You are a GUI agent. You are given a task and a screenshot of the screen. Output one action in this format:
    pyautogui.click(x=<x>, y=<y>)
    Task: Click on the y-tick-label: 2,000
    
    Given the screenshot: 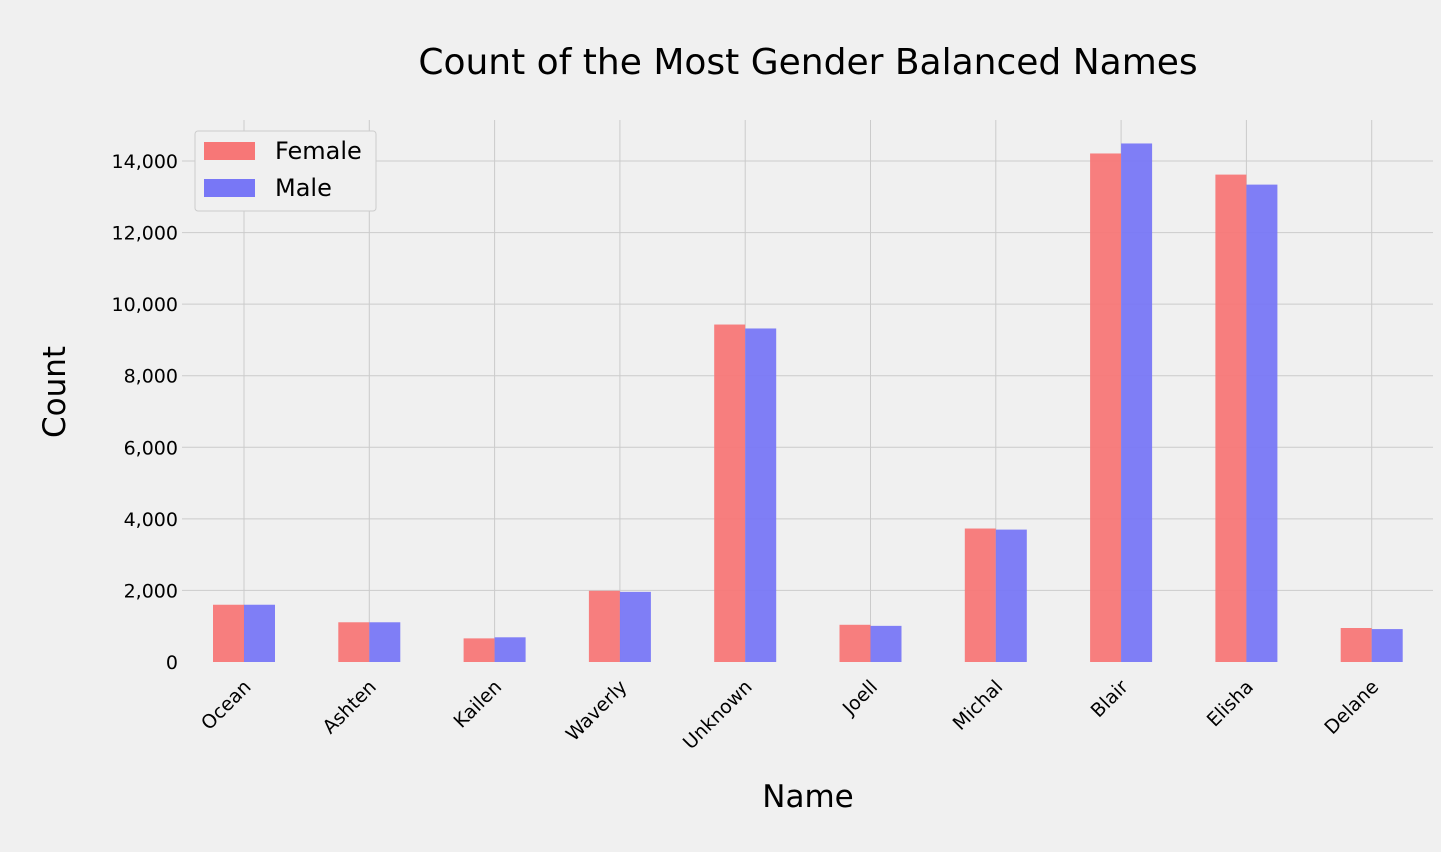 What is the action you would take?
    pyautogui.click(x=151, y=591)
    